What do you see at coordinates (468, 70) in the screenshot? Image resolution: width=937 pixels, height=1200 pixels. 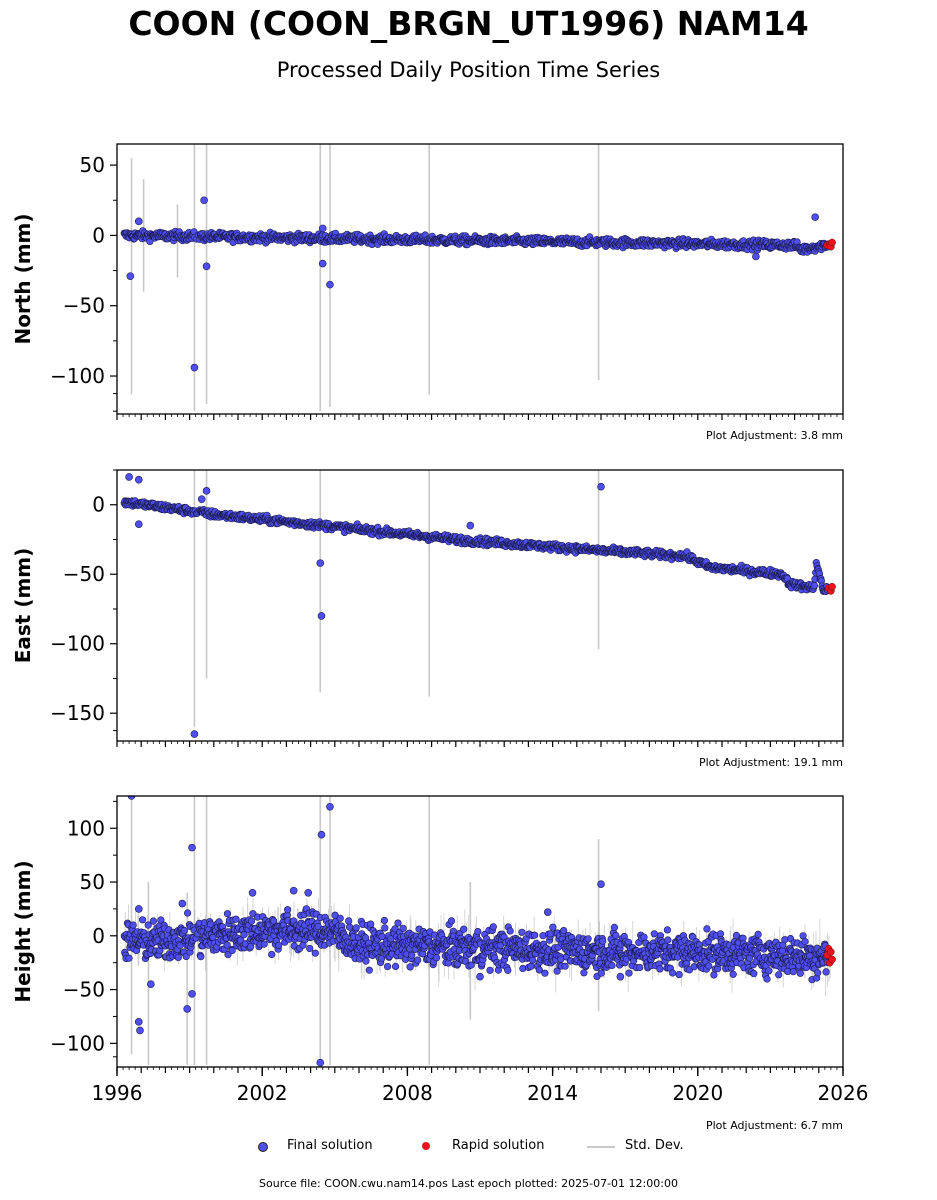 I see `chart-subtitle: Processed Daily Position Time Series` at bounding box center [468, 70].